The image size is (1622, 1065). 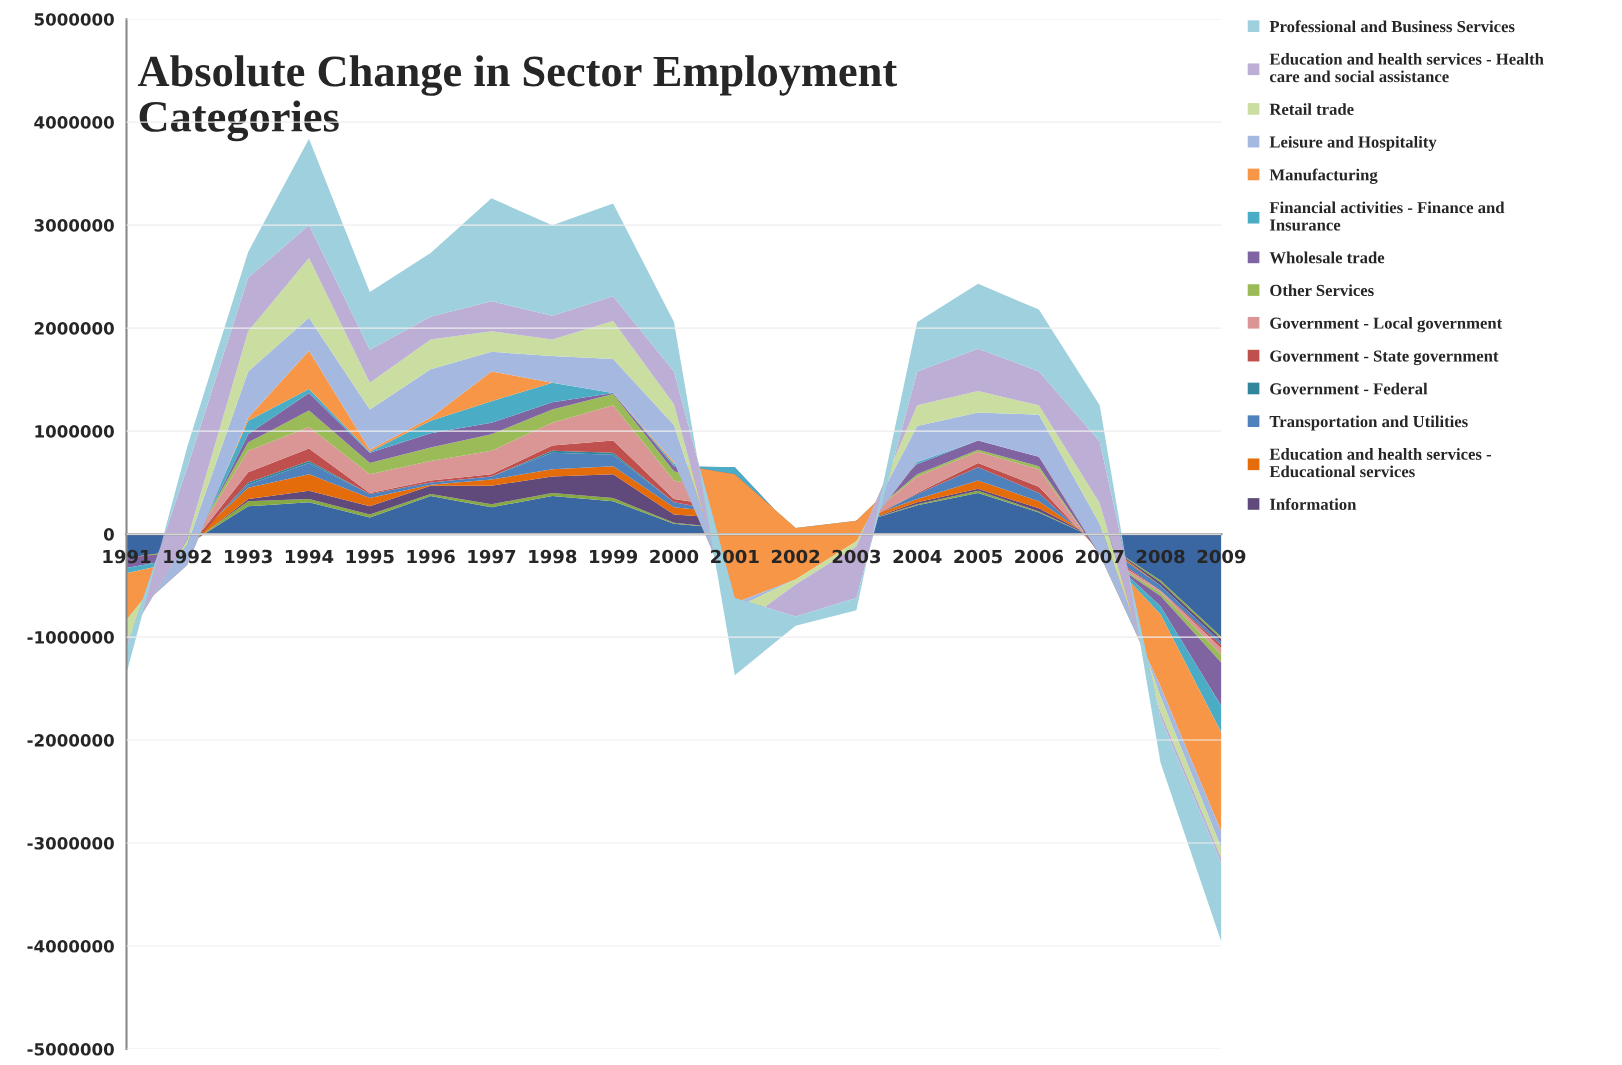 What do you see at coordinates (1384, 358) in the screenshot?
I see `legend-label: Government - State government` at bounding box center [1384, 358].